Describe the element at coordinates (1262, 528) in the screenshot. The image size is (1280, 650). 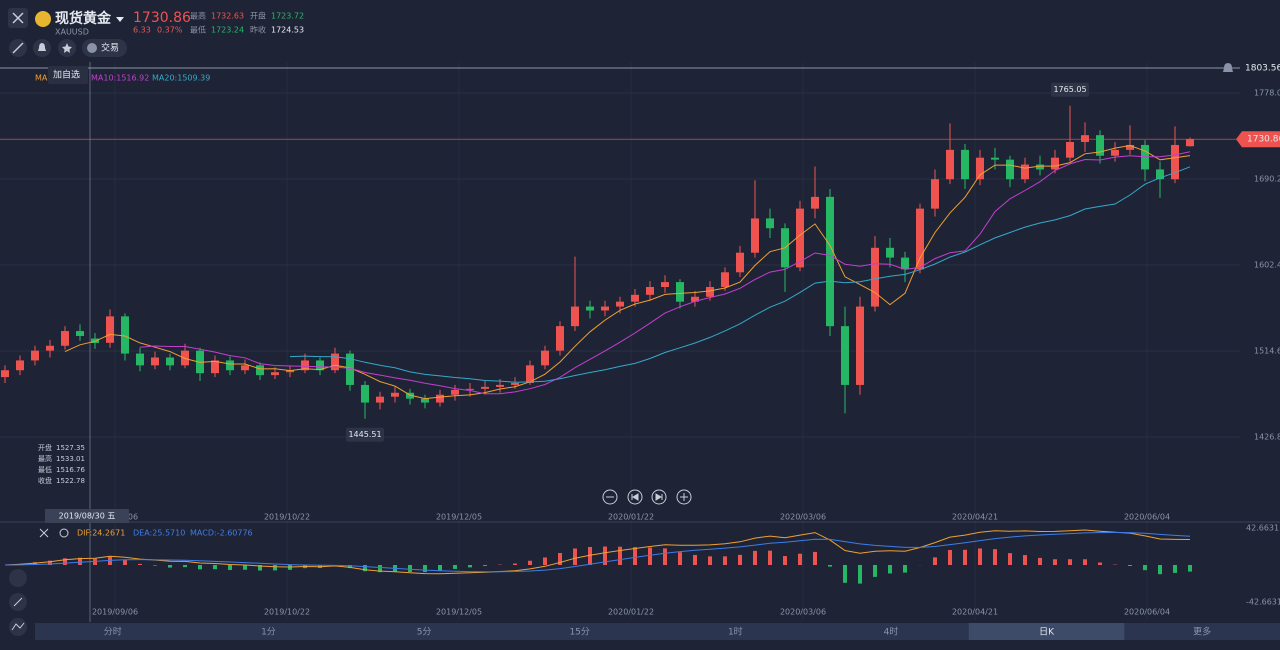
I see `macd-tick-label: 42.6631` at that location.